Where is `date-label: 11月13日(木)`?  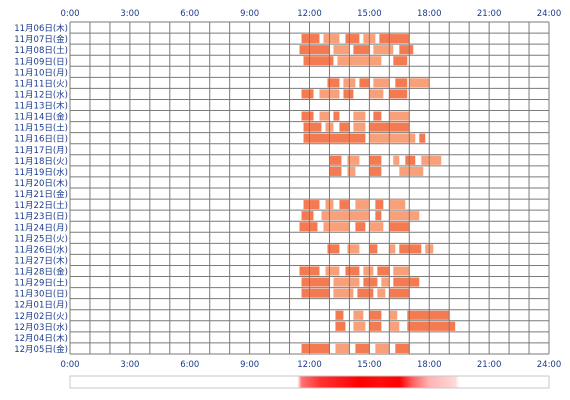 date-label: 11月13日(木) is located at coordinates (41, 106).